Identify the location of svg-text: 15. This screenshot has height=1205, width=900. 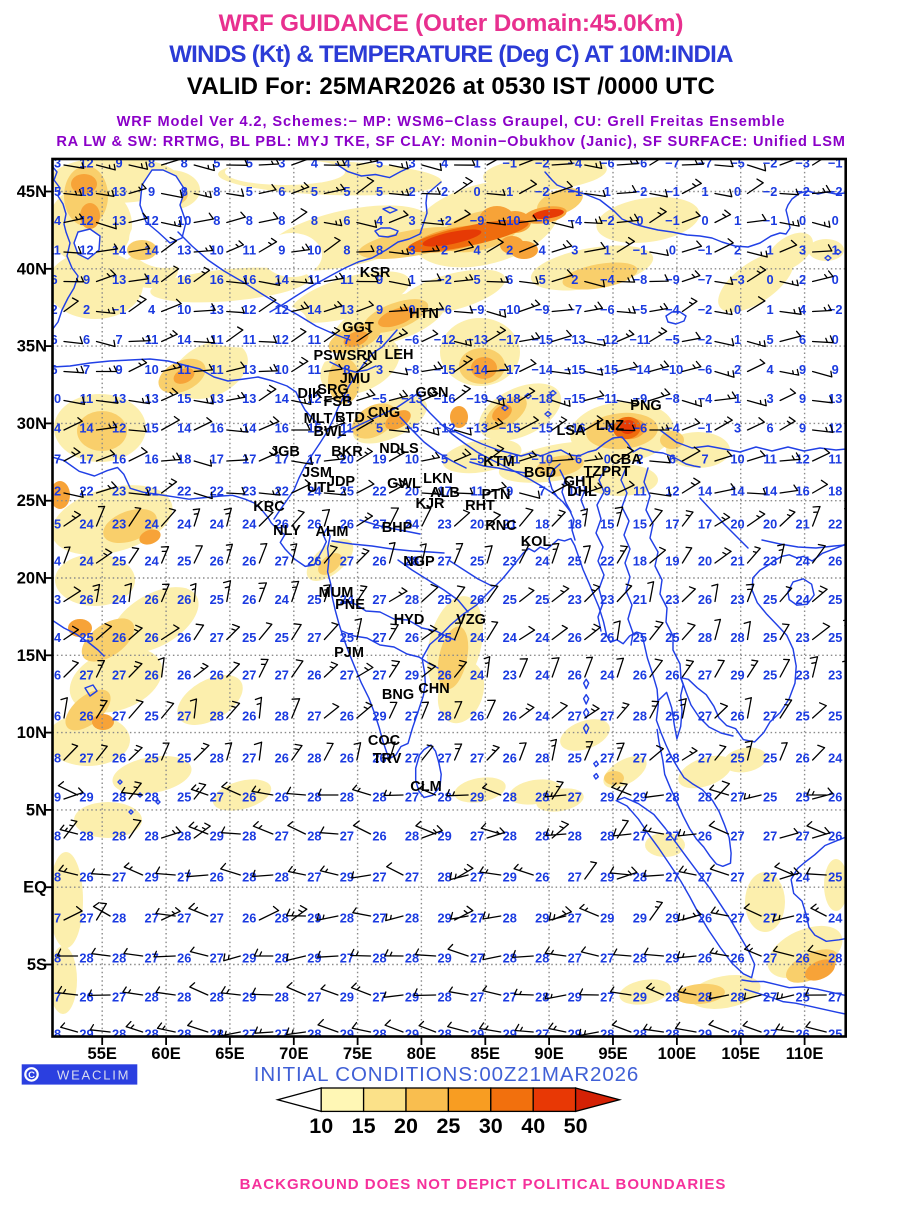
(640, 524).